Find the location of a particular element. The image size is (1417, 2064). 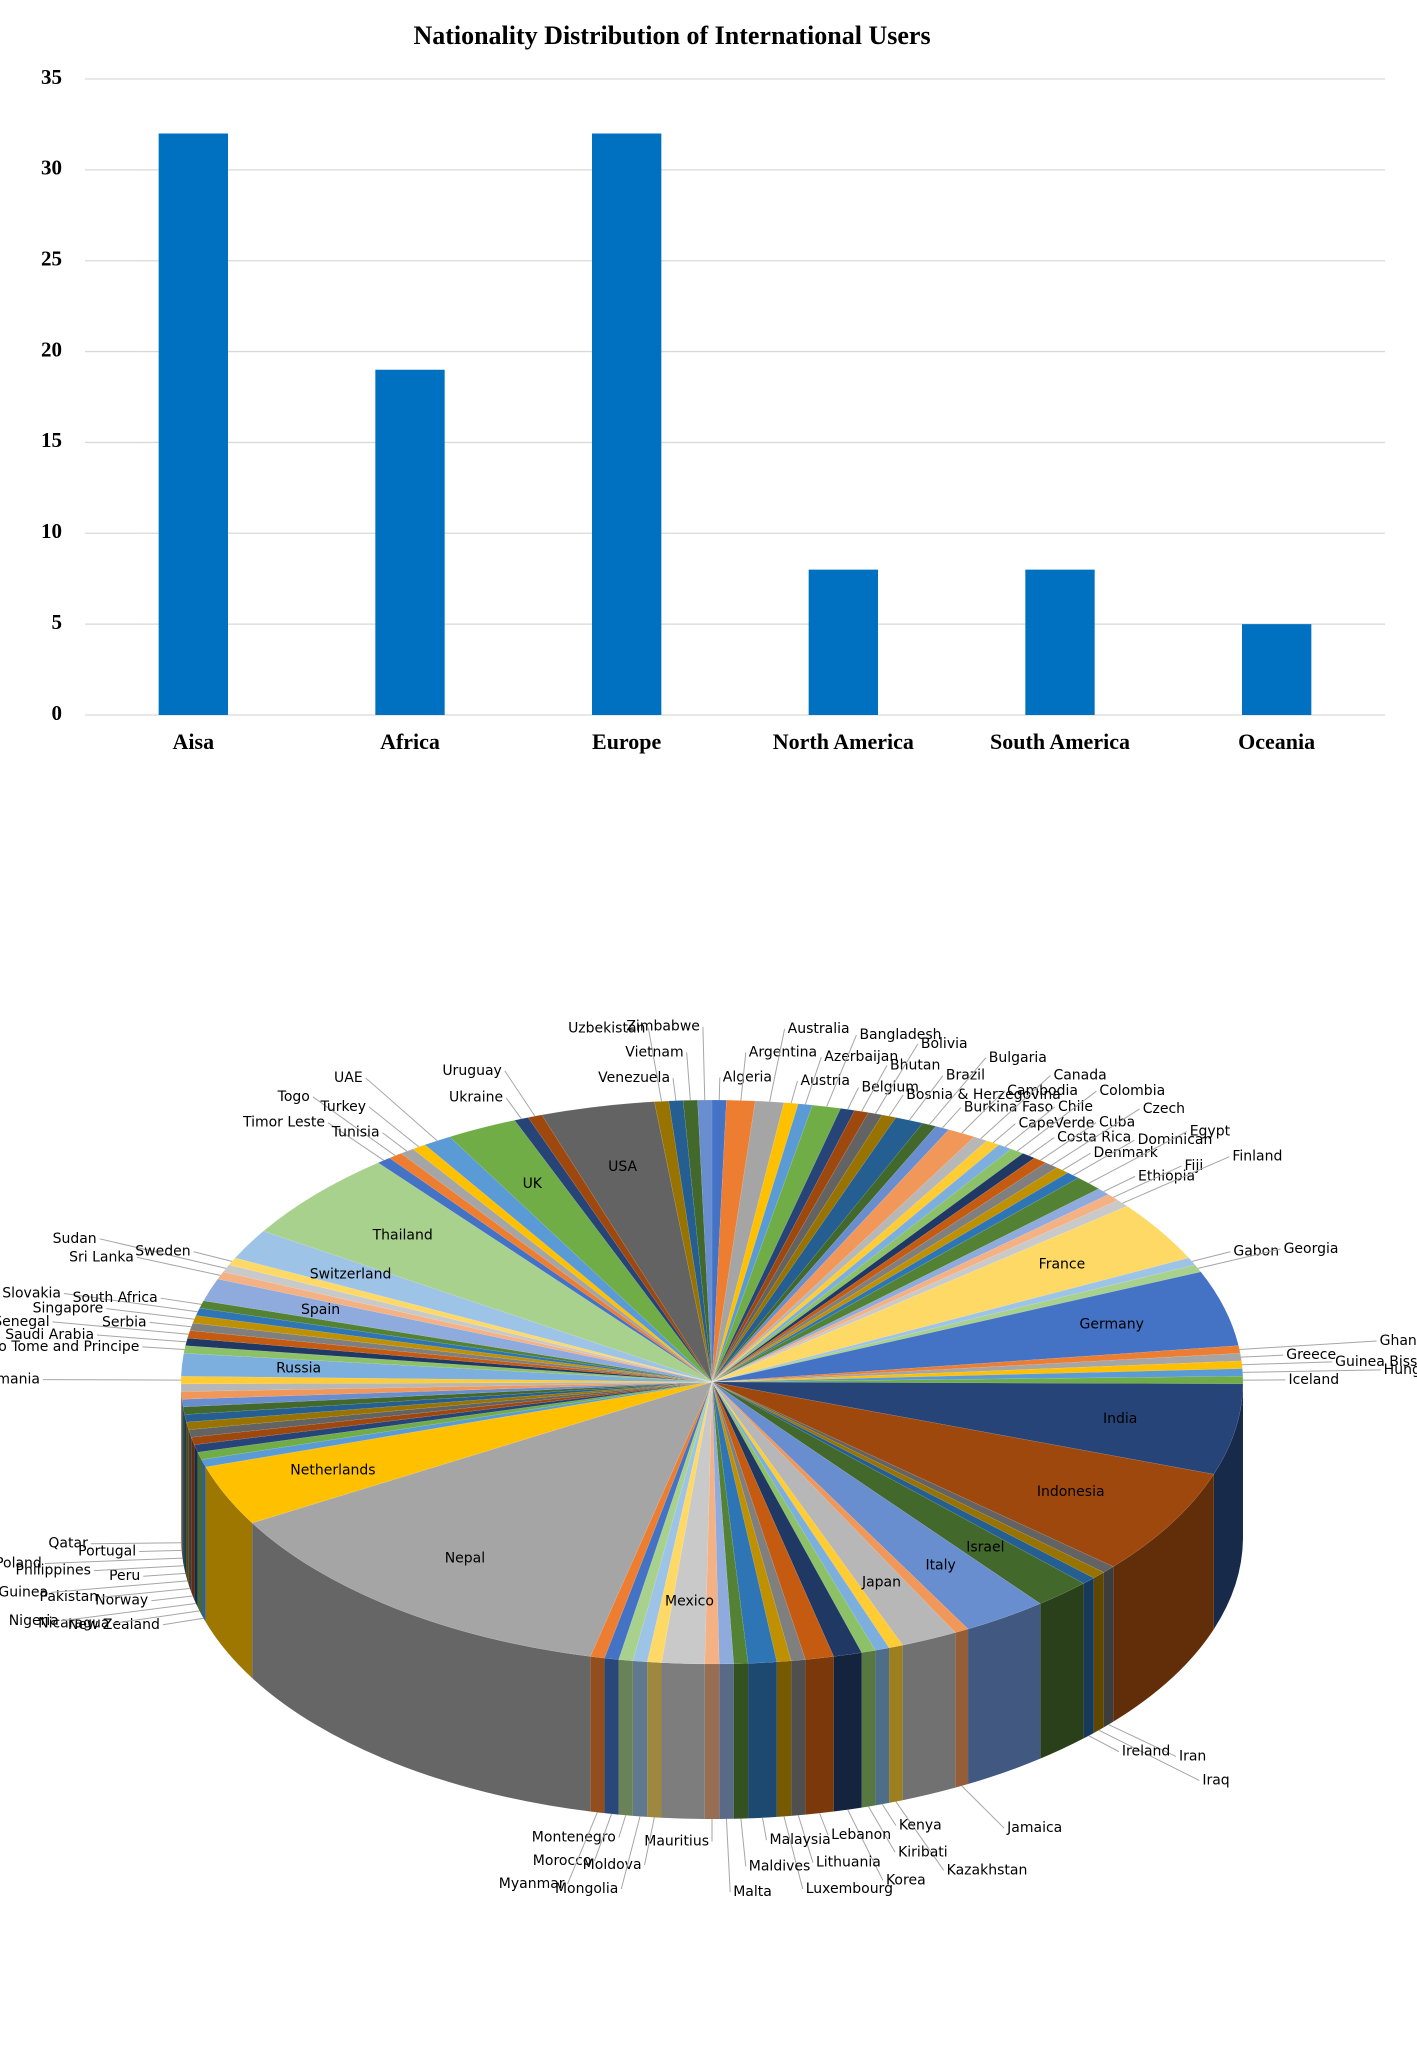

x-tick-label: South America is located at coordinates (1060, 741).